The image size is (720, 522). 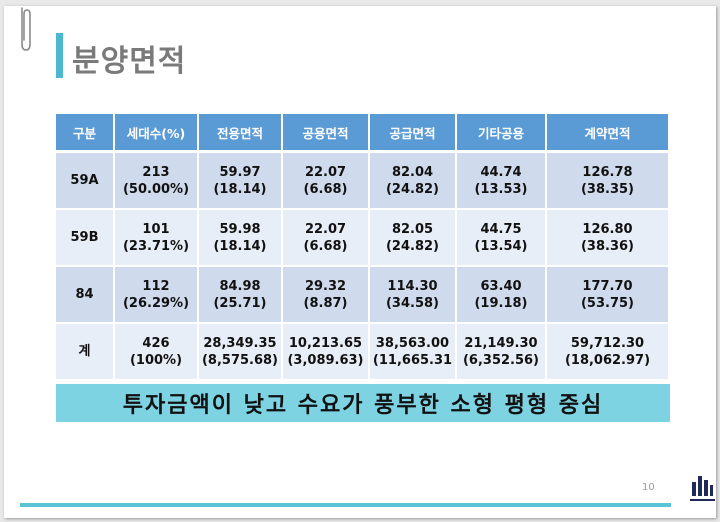 I want to click on cell-value: 114.30, so click(x=412, y=286).